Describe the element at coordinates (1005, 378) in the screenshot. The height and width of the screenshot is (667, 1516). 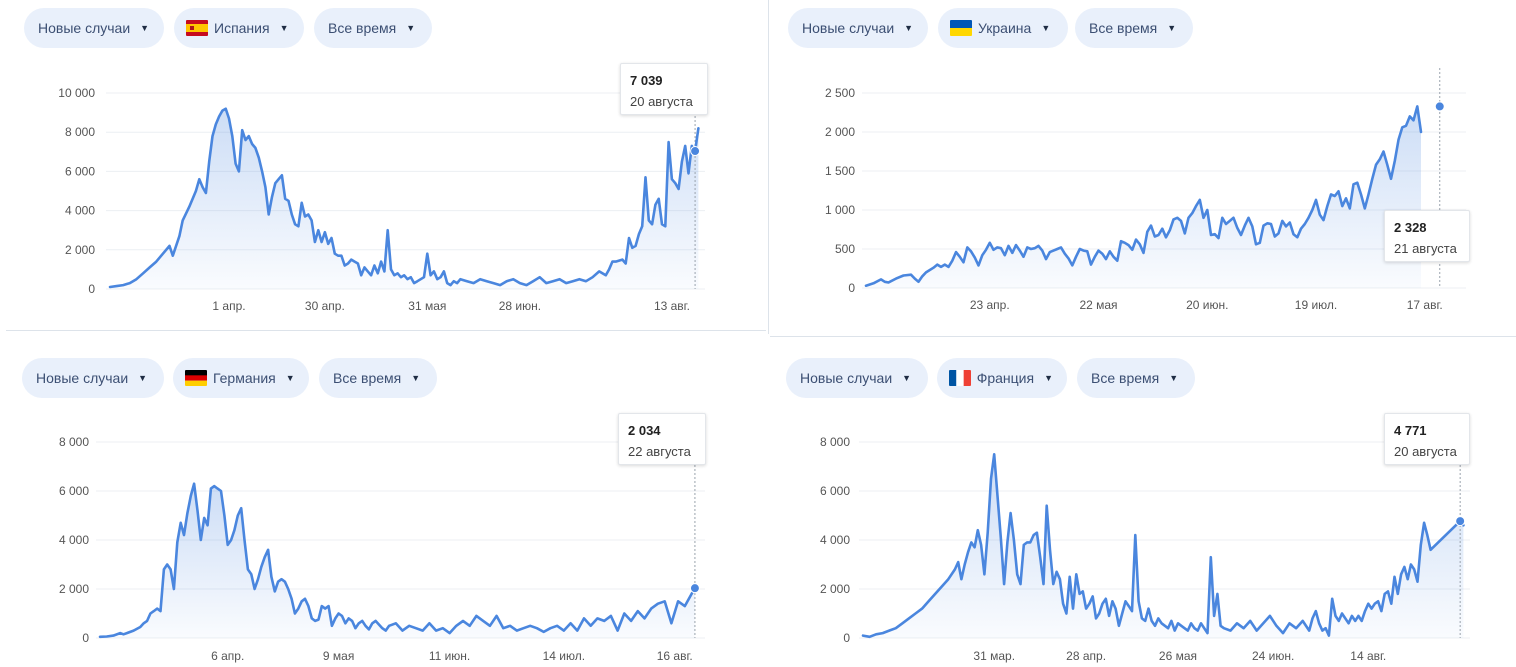
I see `country-selector-label: Франция` at that location.